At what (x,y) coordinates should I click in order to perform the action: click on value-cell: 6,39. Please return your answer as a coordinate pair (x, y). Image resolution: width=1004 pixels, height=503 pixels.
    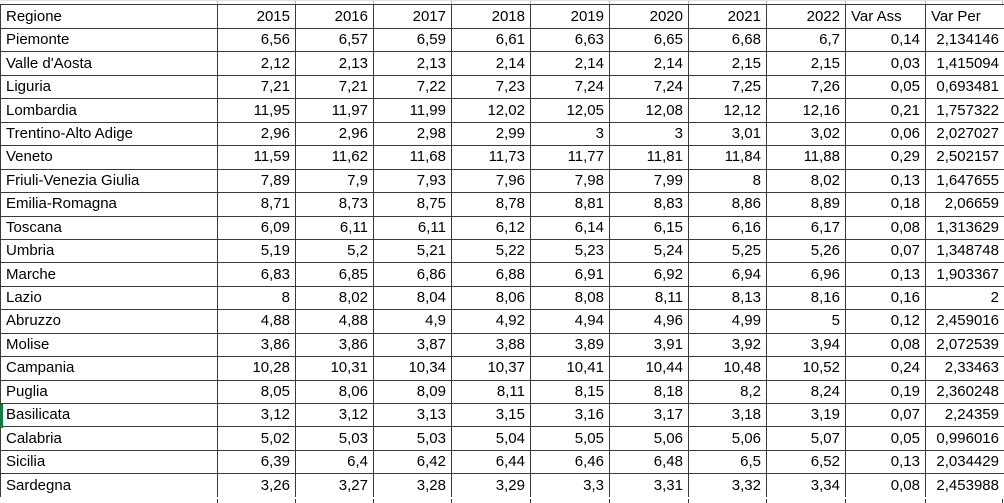
    Looking at the image, I should click on (256, 462).